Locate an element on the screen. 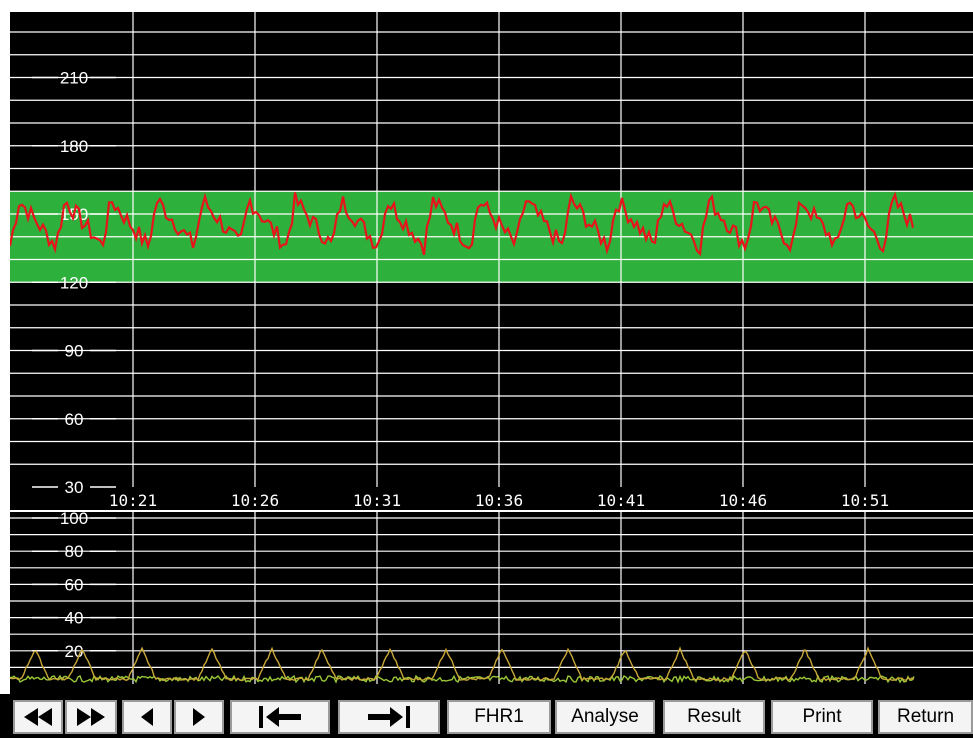  y-tick-label: 210 is located at coordinates (74, 78).